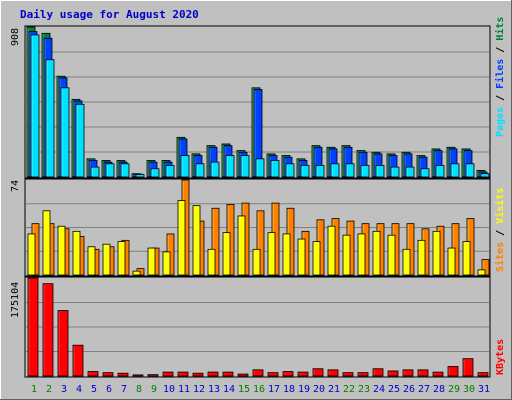  What do you see at coordinates (64, 389) in the screenshot?
I see `x-tick-label: 3` at bounding box center [64, 389].